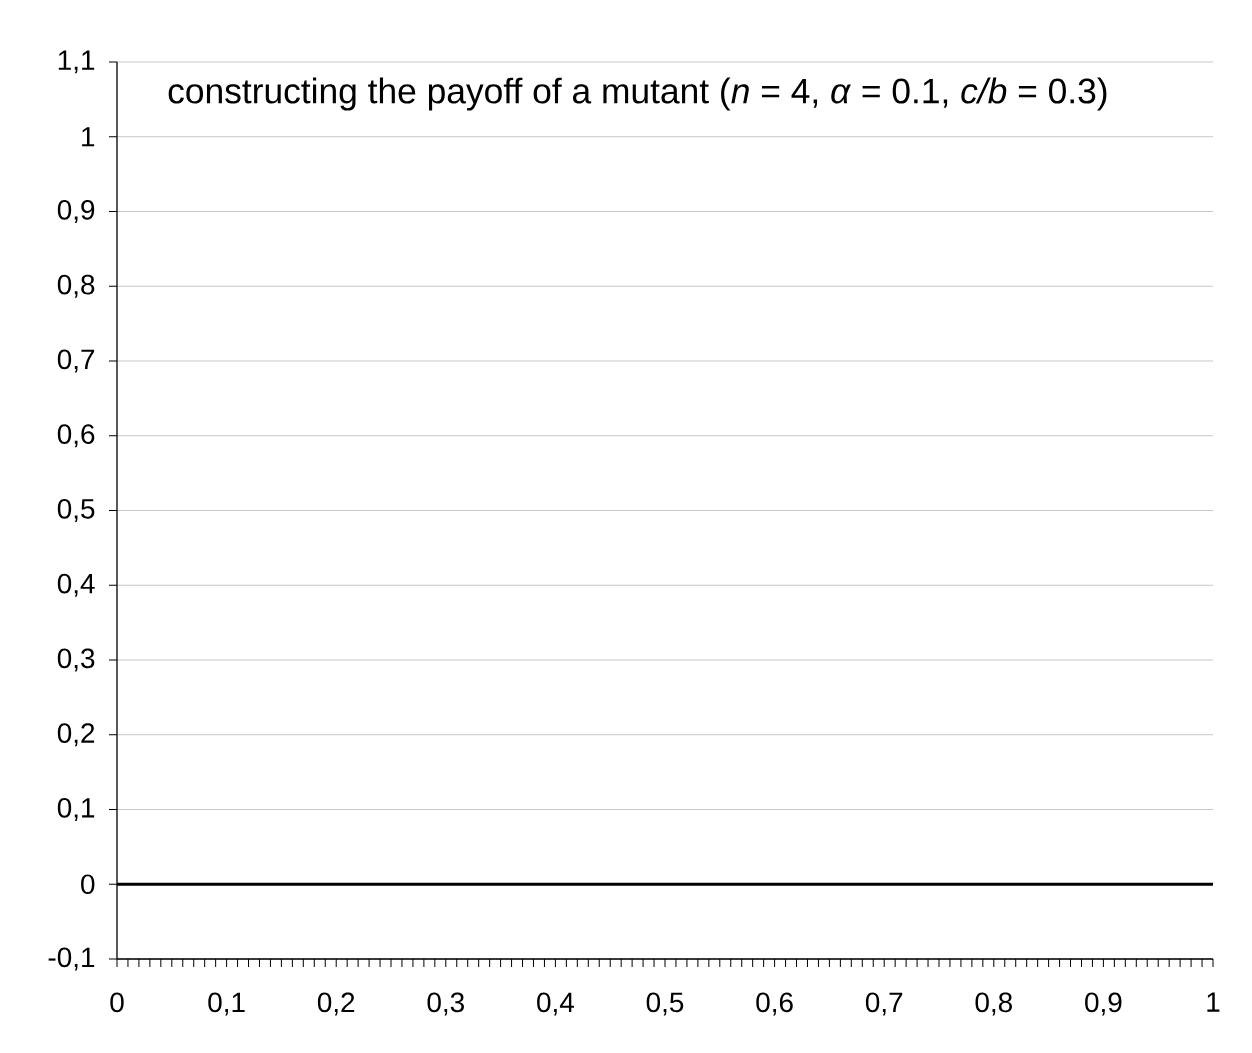  Describe the element at coordinates (76, 735) in the screenshot. I see `y-tick-label: 0,2` at that location.